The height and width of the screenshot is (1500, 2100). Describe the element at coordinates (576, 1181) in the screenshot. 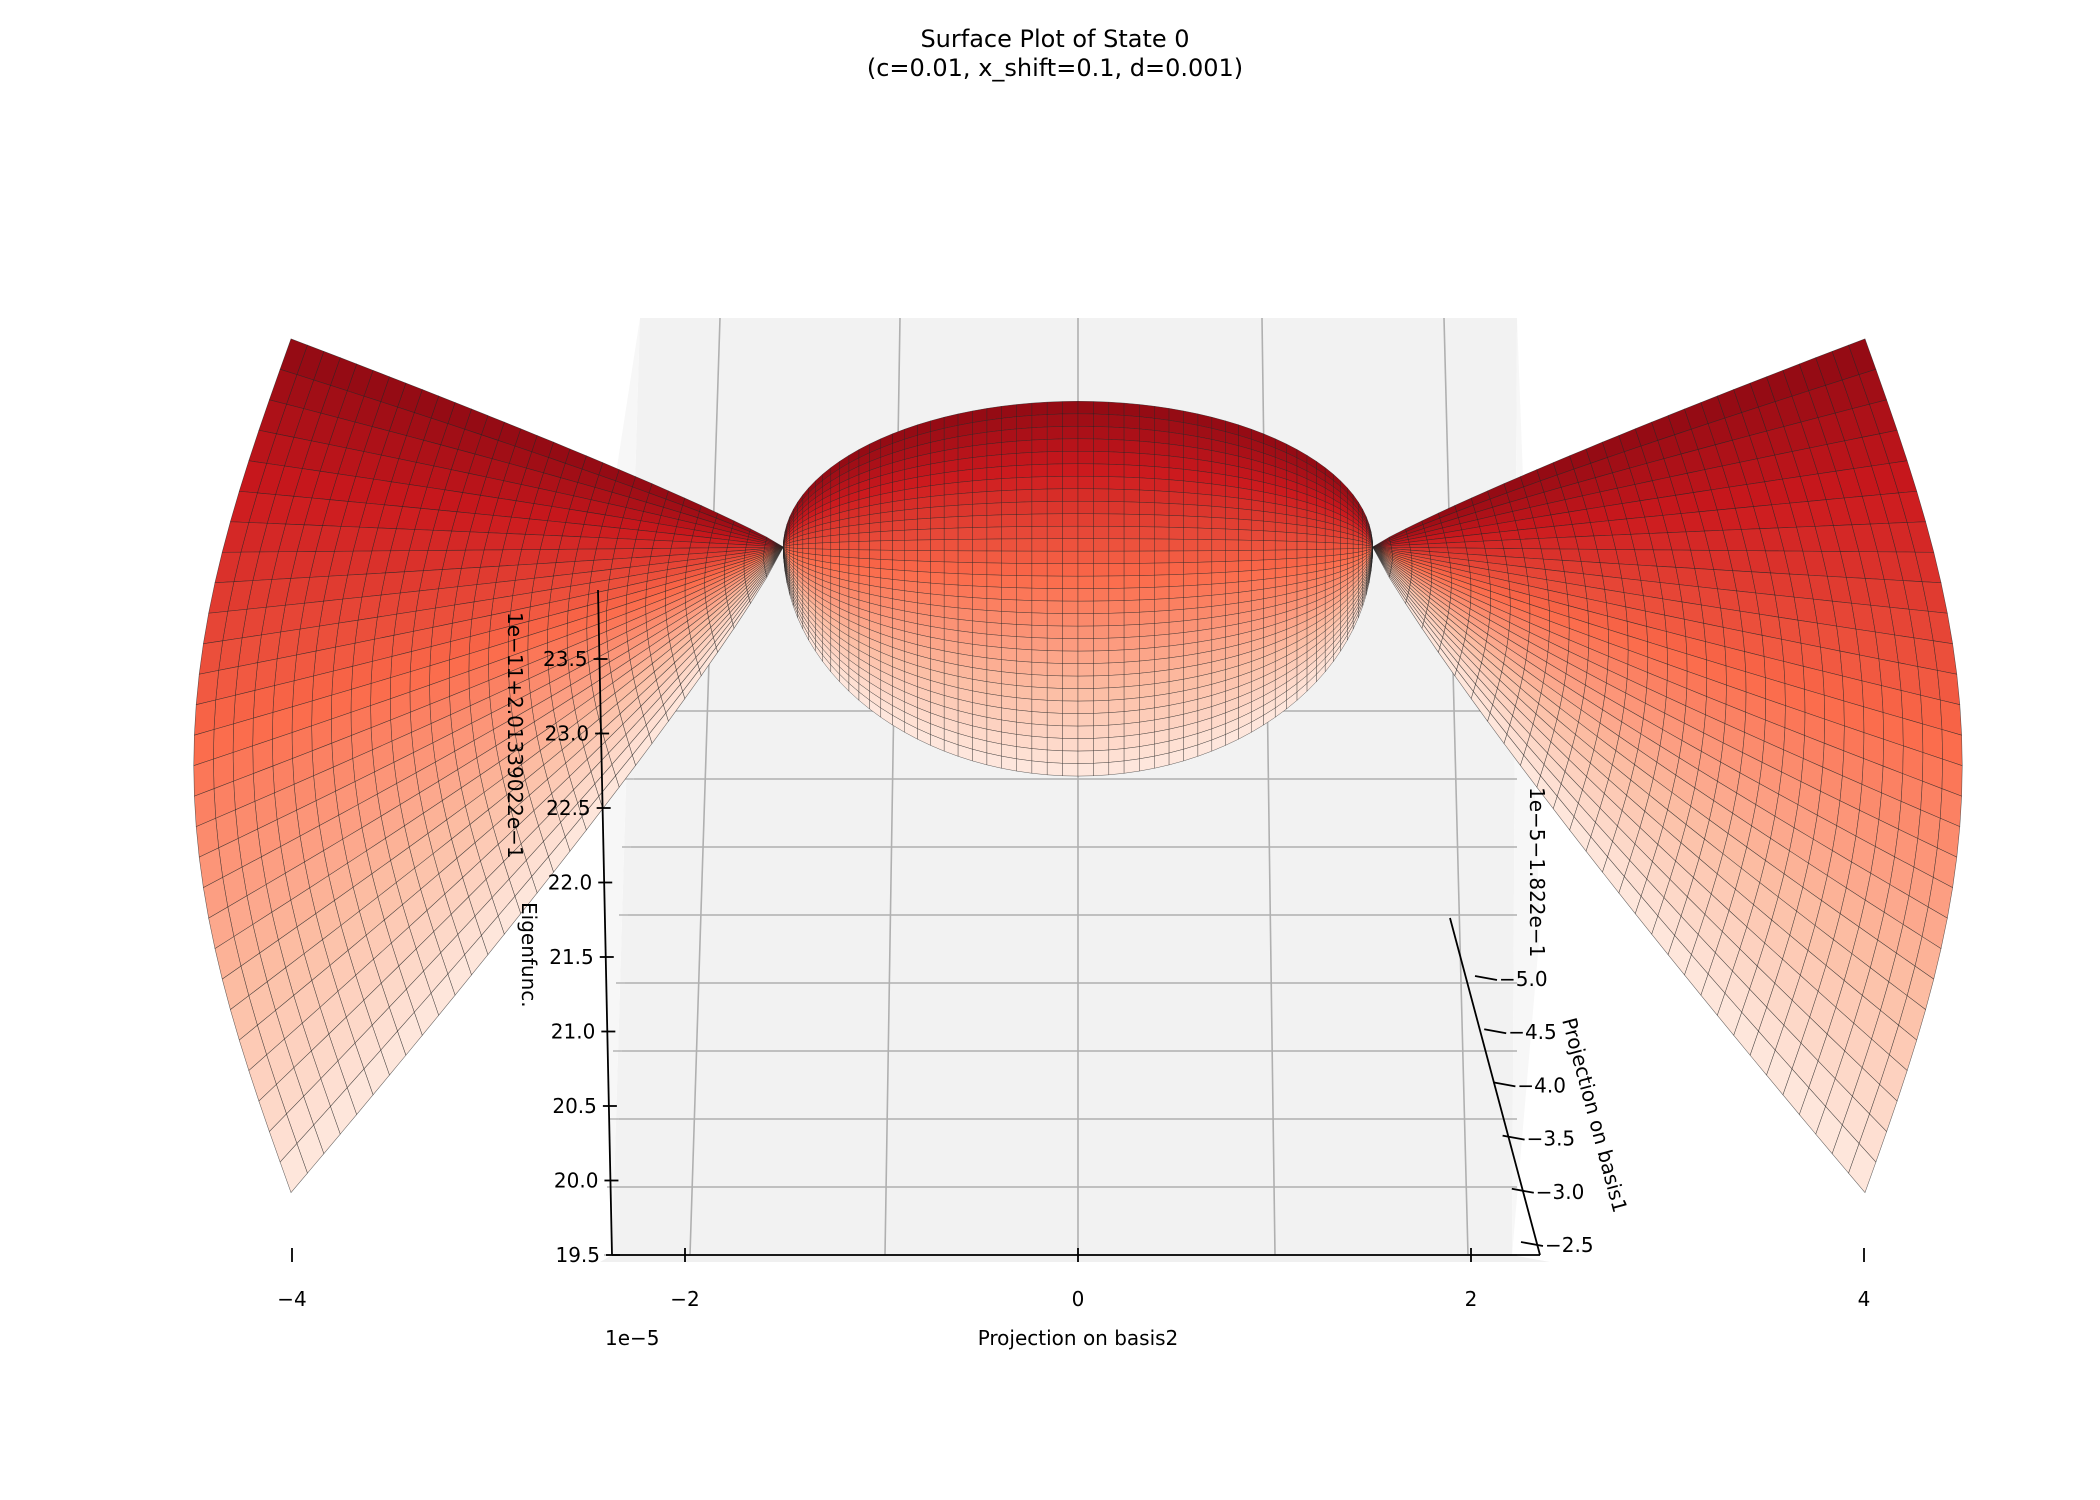

I see `z-tick-label: 20.0` at that location.